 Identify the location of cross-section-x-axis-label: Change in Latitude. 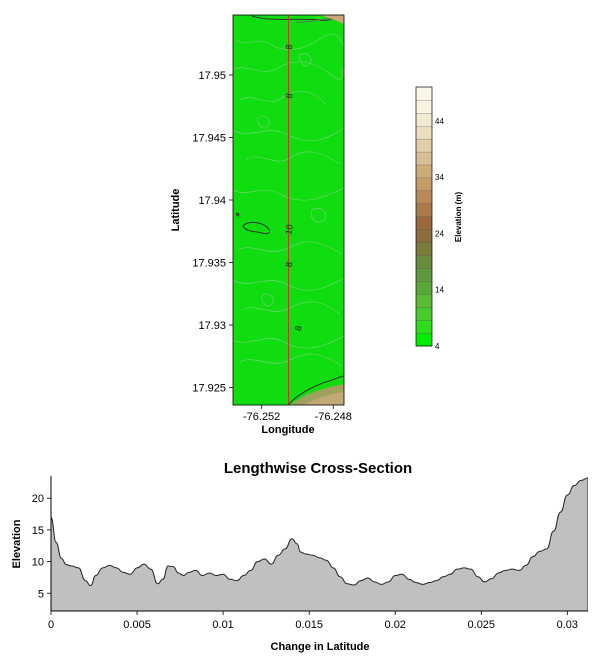
(320, 647).